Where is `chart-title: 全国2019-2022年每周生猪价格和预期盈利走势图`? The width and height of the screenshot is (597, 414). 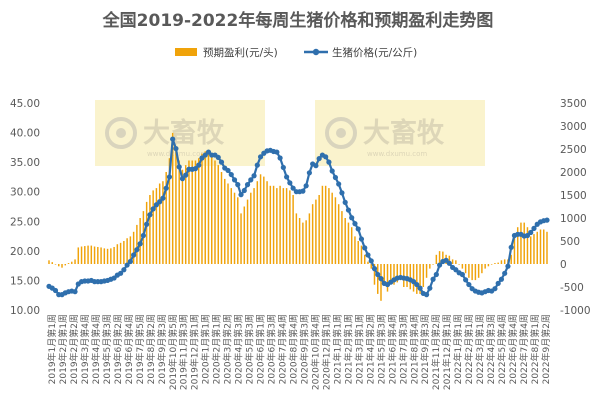
chart-title: 全国2019-2022年每周生猪价格和预期盈利走势图 is located at coordinates (298, 20).